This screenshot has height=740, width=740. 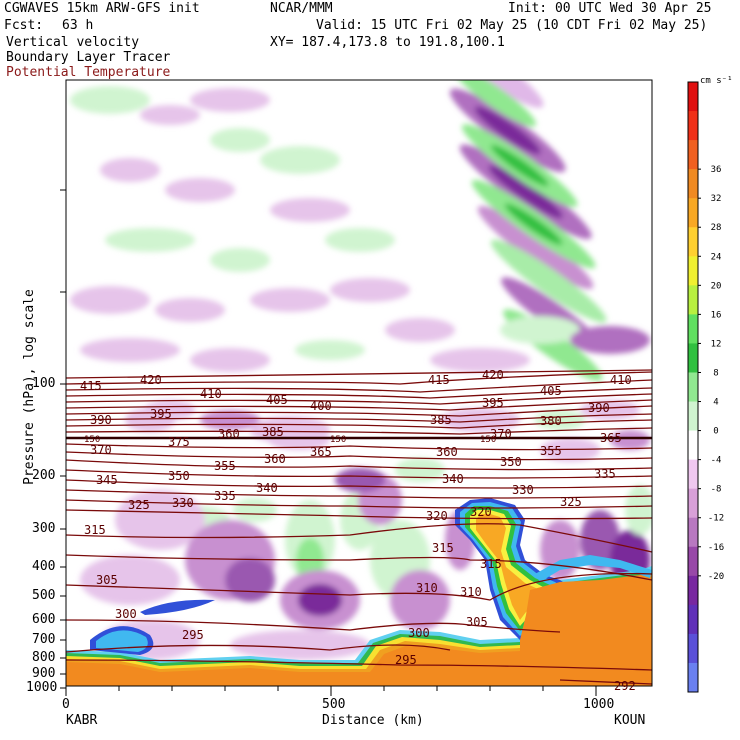 I want to click on y-tick-label: 500, so click(x=44, y=595).